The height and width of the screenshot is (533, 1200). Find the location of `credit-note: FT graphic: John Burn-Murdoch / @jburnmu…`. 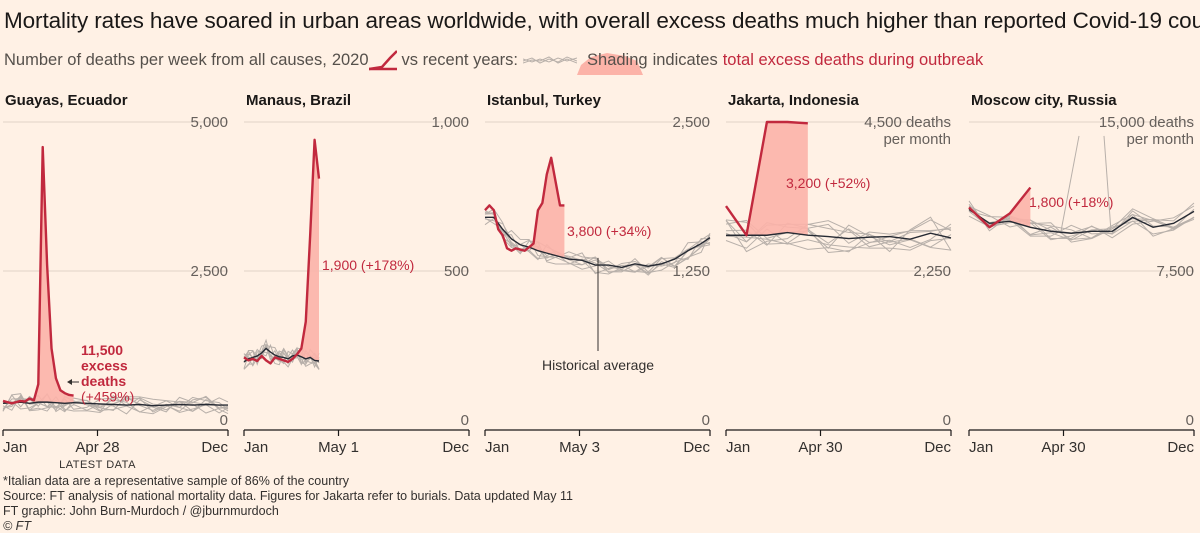

credit-note: FT graphic: John Burn-Murdoch / @jburnmu… is located at coordinates (141, 511).